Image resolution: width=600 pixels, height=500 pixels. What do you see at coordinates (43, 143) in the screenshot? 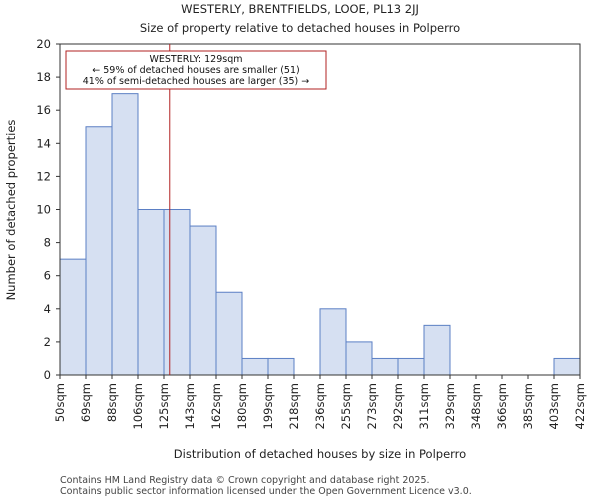
I see `y-tick-label: 14` at bounding box center [43, 143].